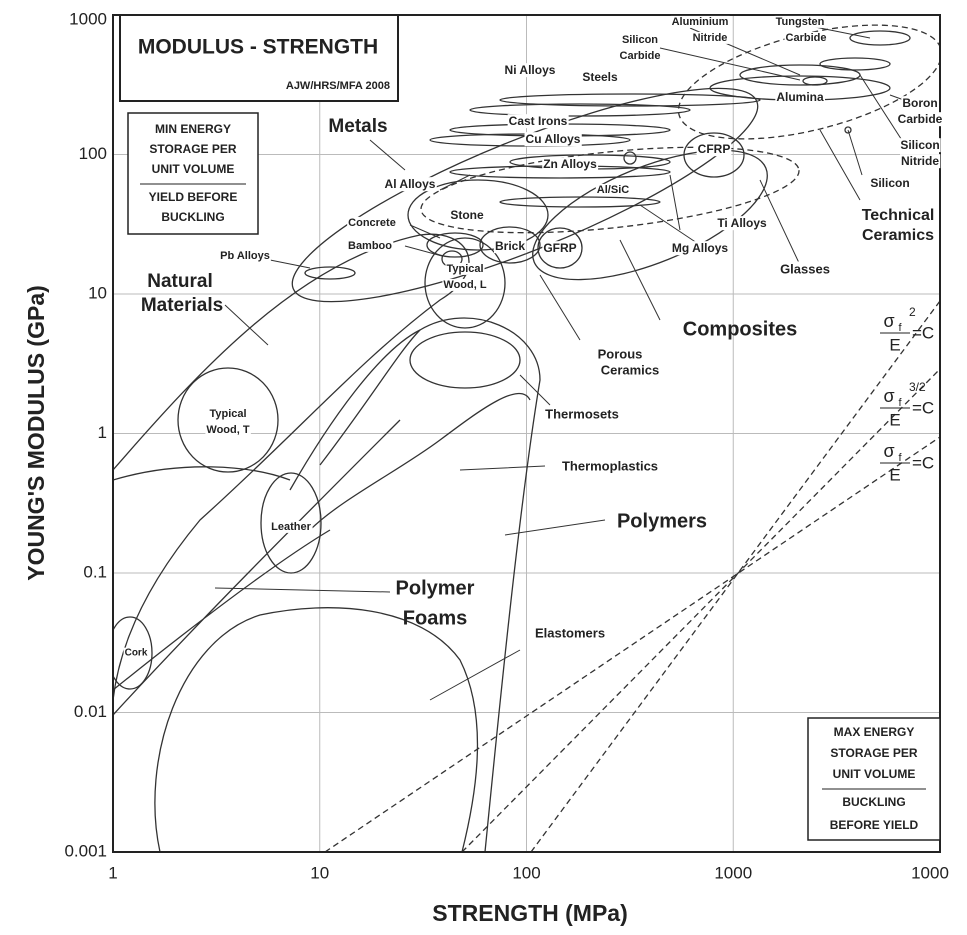 The image size is (967, 935). I want to click on region-label: Carbide, so click(806, 38).